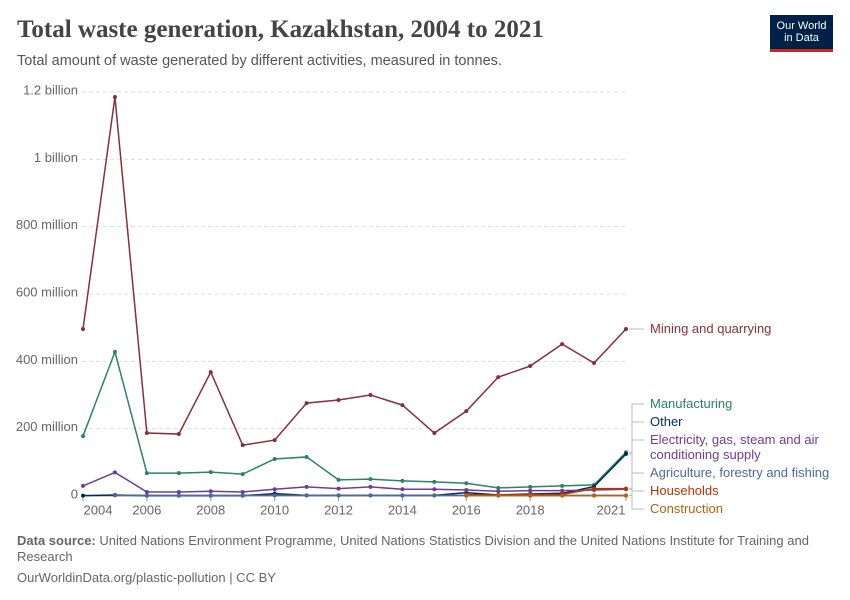  I want to click on x-tick-label: 2004, so click(98, 509).